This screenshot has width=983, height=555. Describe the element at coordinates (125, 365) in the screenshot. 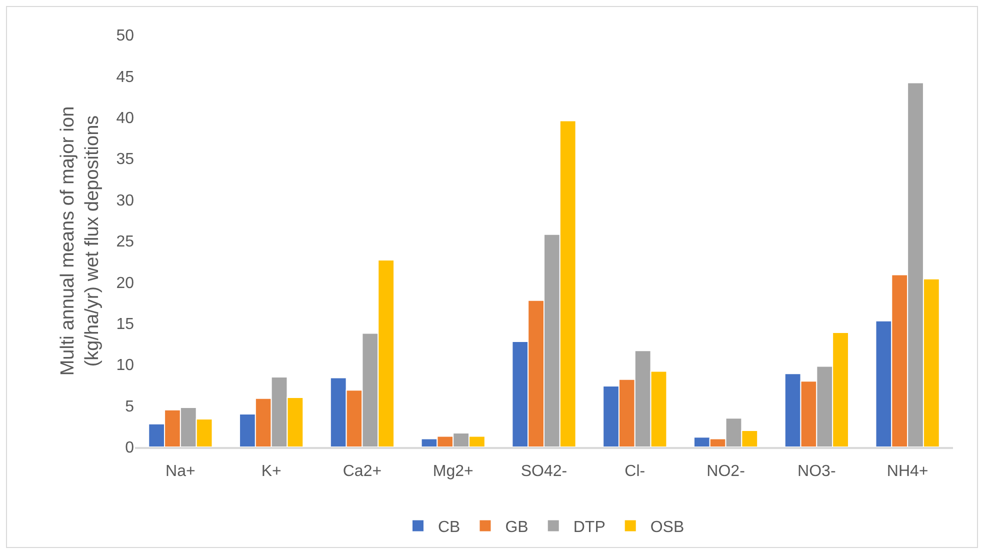

I see `y-tick-label: 10` at that location.